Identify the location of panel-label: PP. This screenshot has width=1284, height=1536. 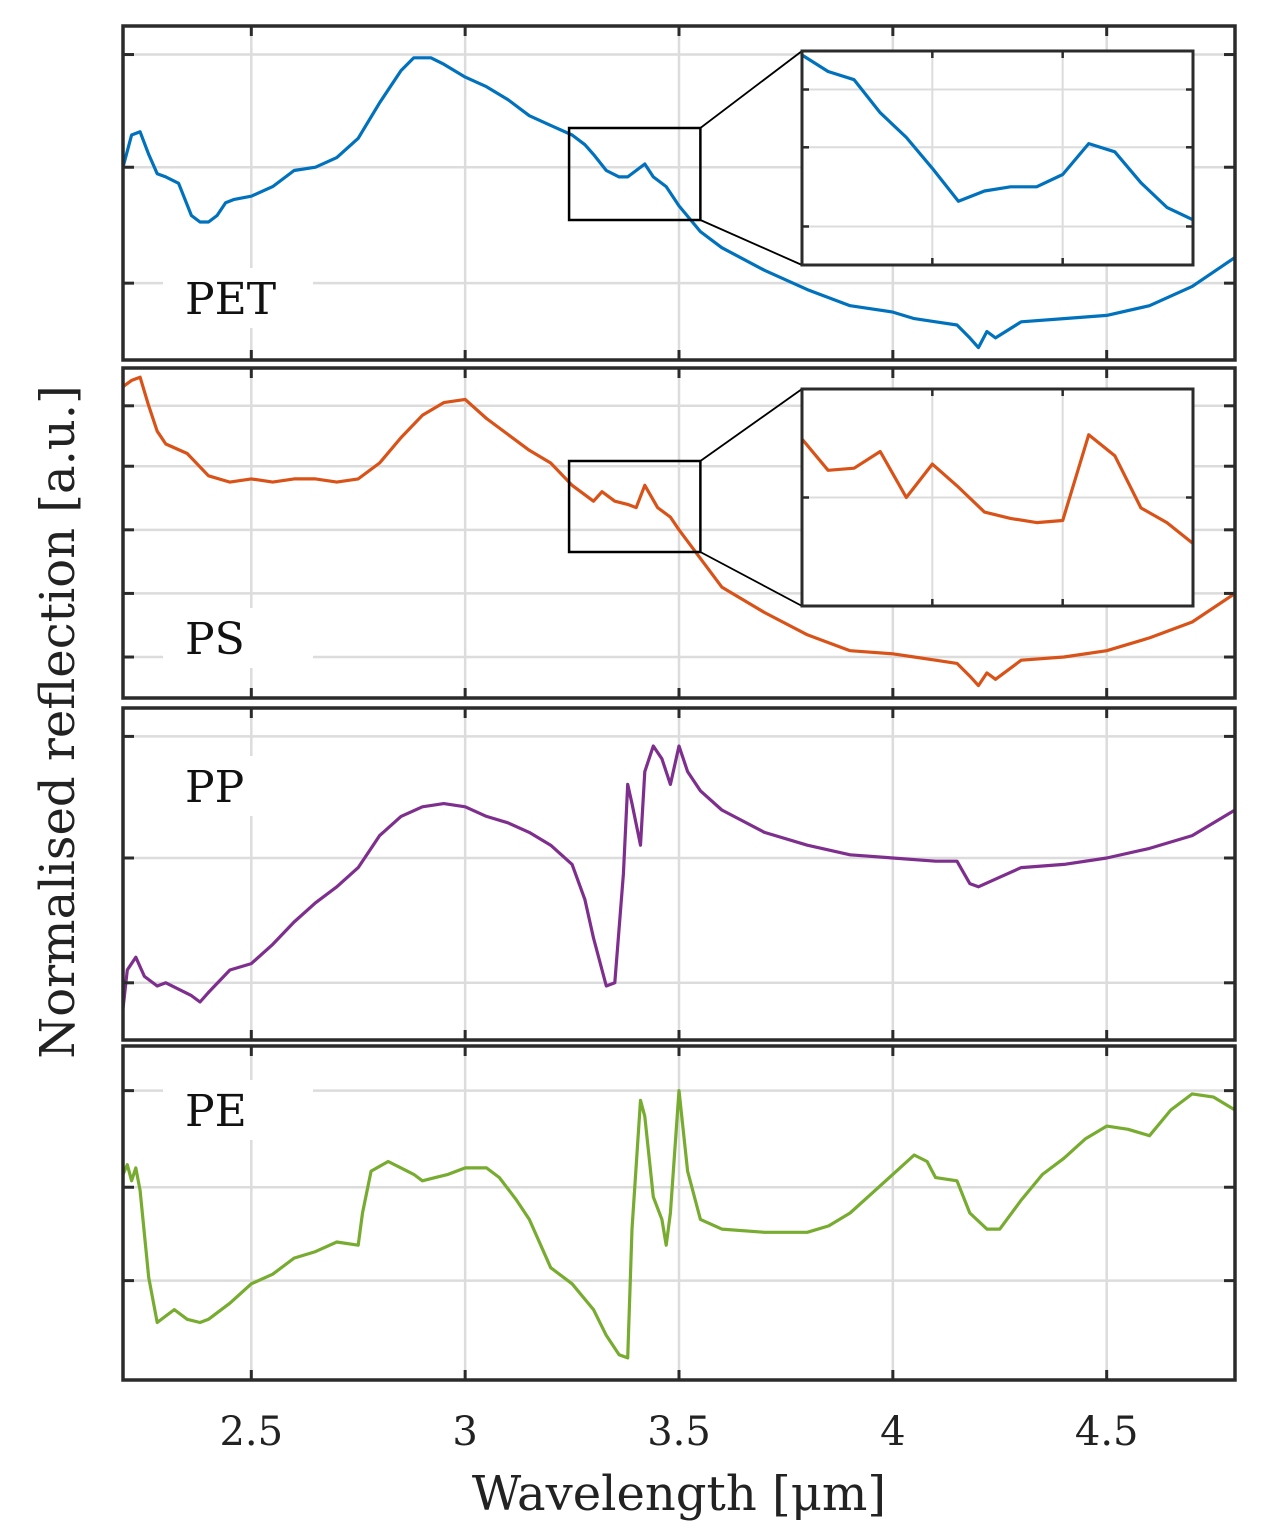
(214, 787).